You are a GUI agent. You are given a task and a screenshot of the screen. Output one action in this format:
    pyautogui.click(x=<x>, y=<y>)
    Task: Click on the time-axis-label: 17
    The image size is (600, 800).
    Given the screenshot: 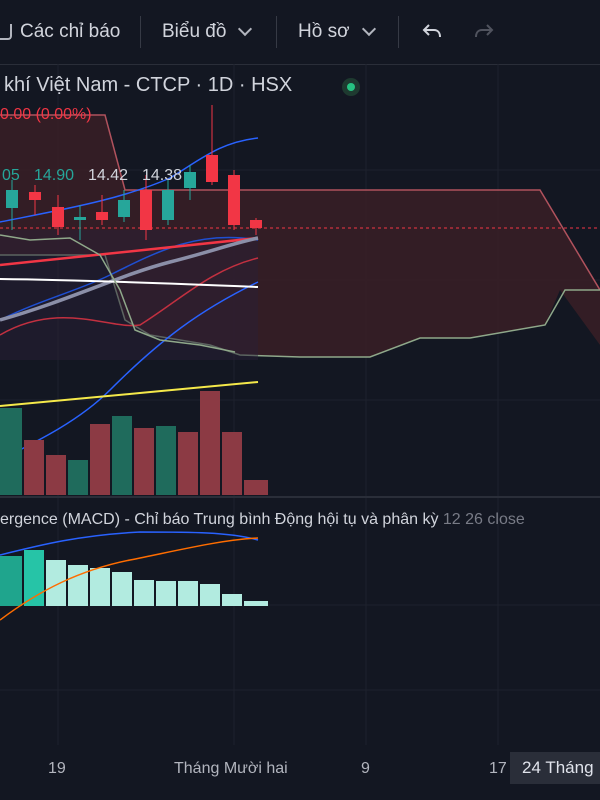 What is the action you would take?
    pyautogui.click(x=498, y=768)
    